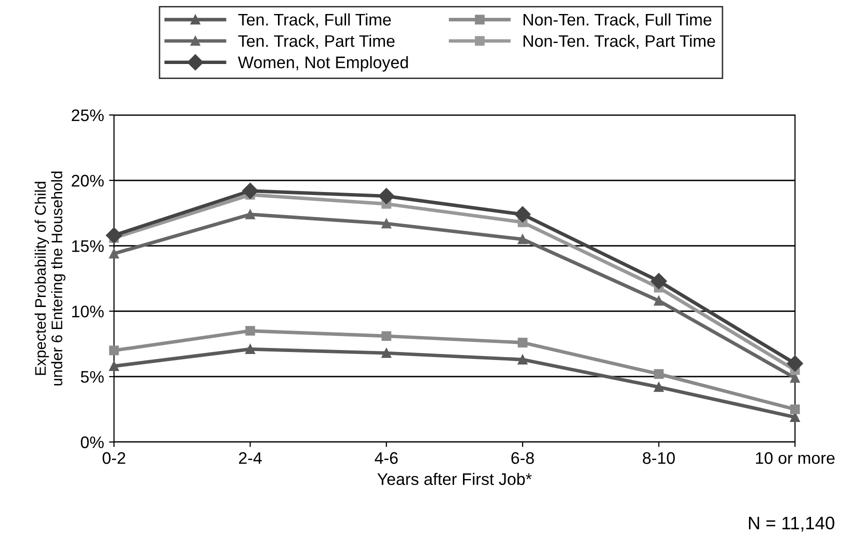  Describe the element at coordinates (658, 458) in the screenshot. I see `x-tick-label: 8-10` at that location.